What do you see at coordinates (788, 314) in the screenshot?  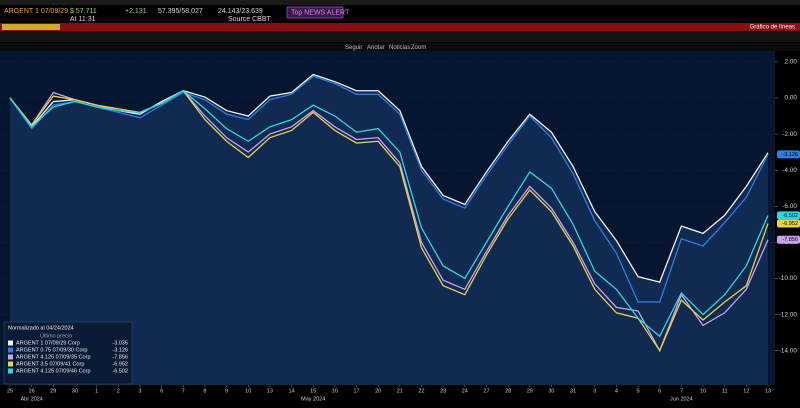 I see `y-tick-label: -12.00` at bounding box center [788, 314].